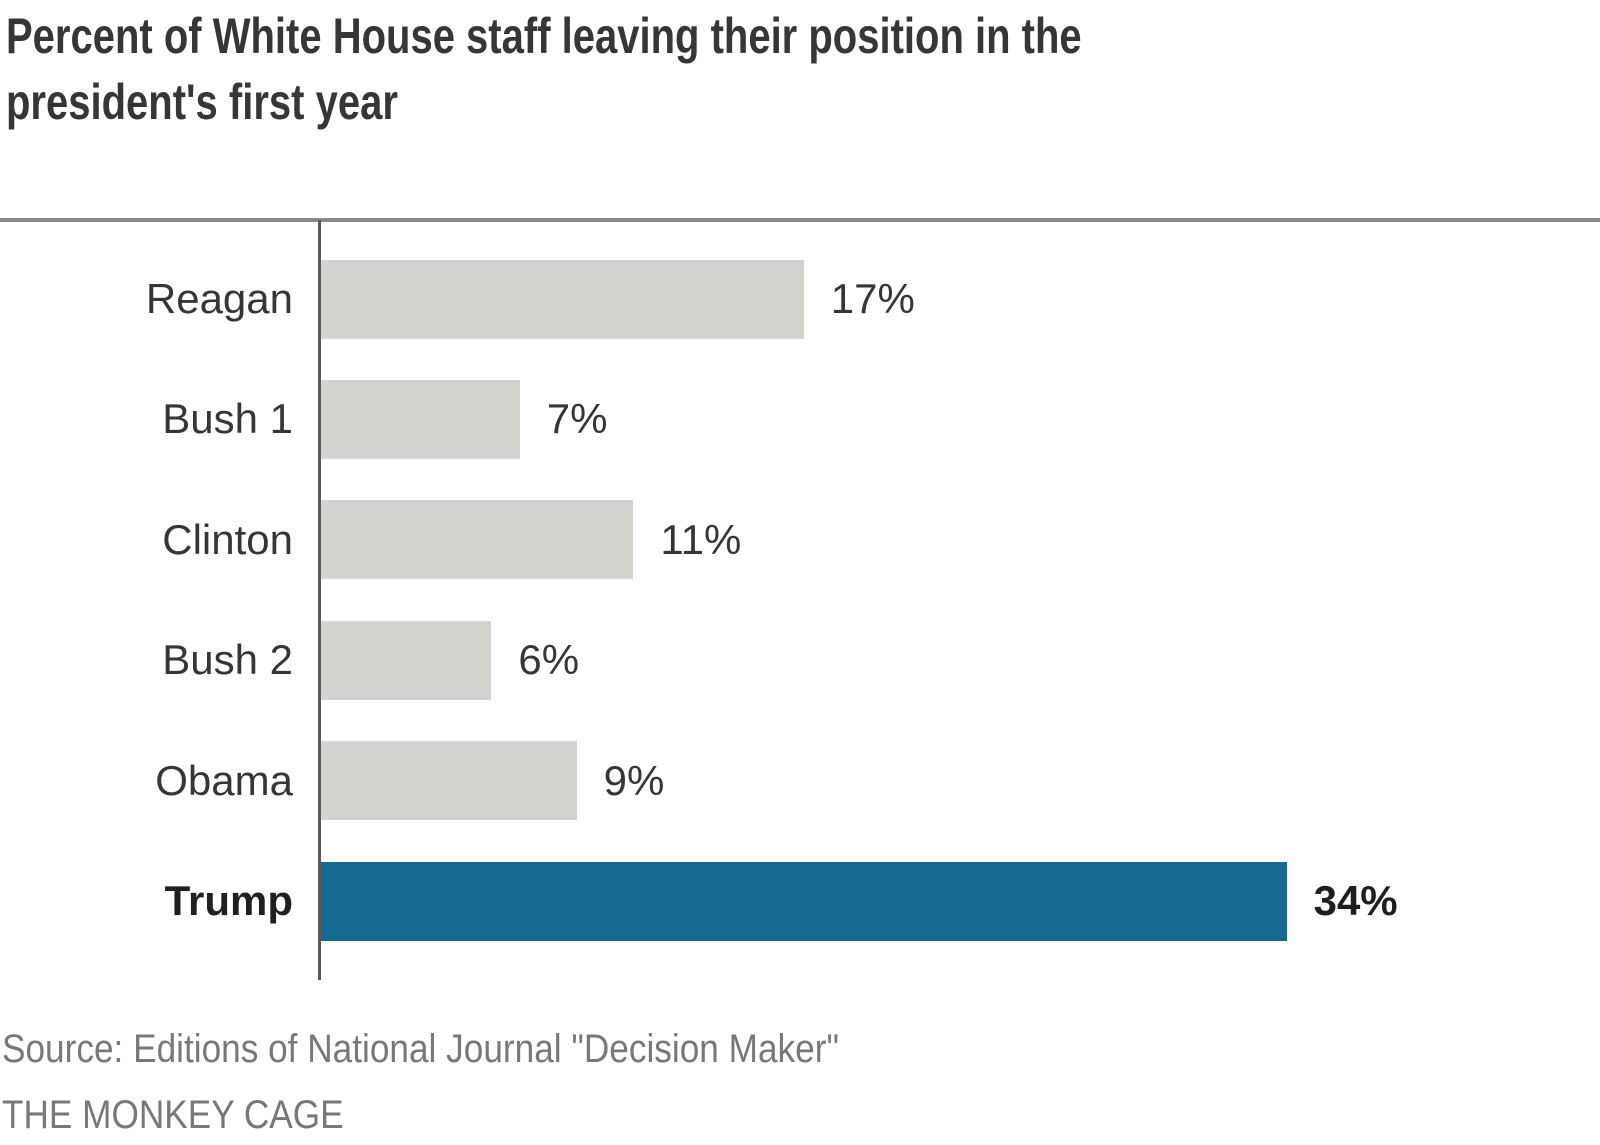 The height and width of the screenshot is (1145, 1600). Describe the element at coordinates (800, 419) in the screenshot. I see `chart-row: Bush 1 7%` at that location.